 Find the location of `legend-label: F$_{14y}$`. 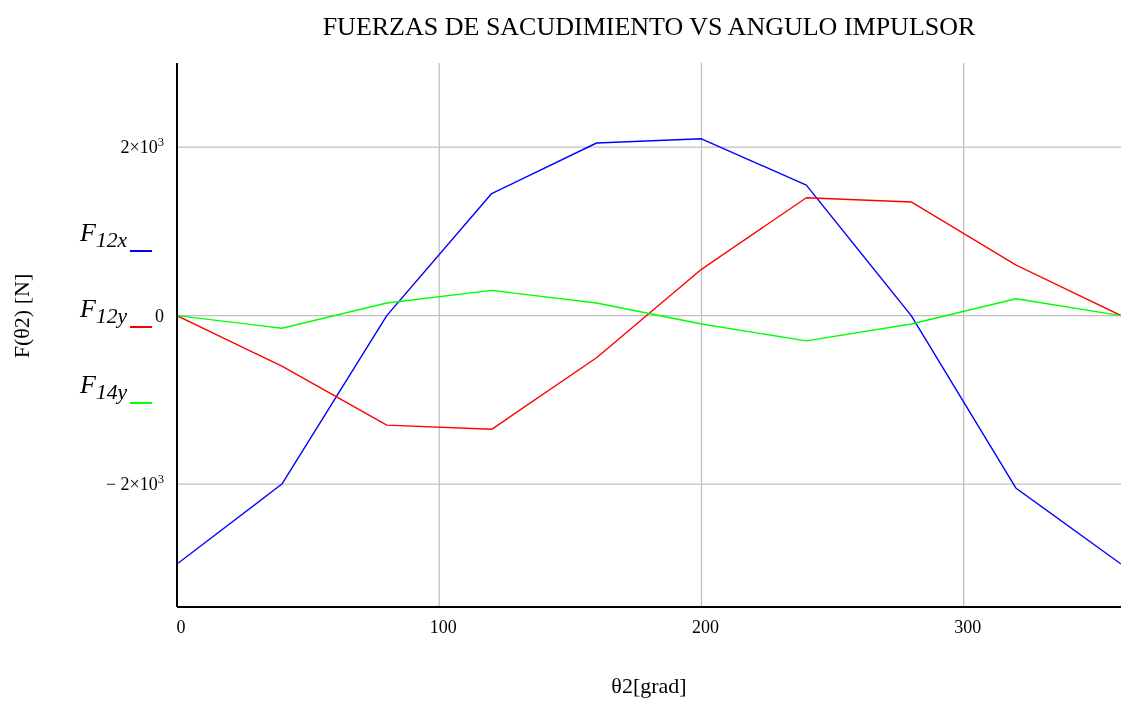

legend-label: F$_{14y}$ is located at coordinates (104, 387).